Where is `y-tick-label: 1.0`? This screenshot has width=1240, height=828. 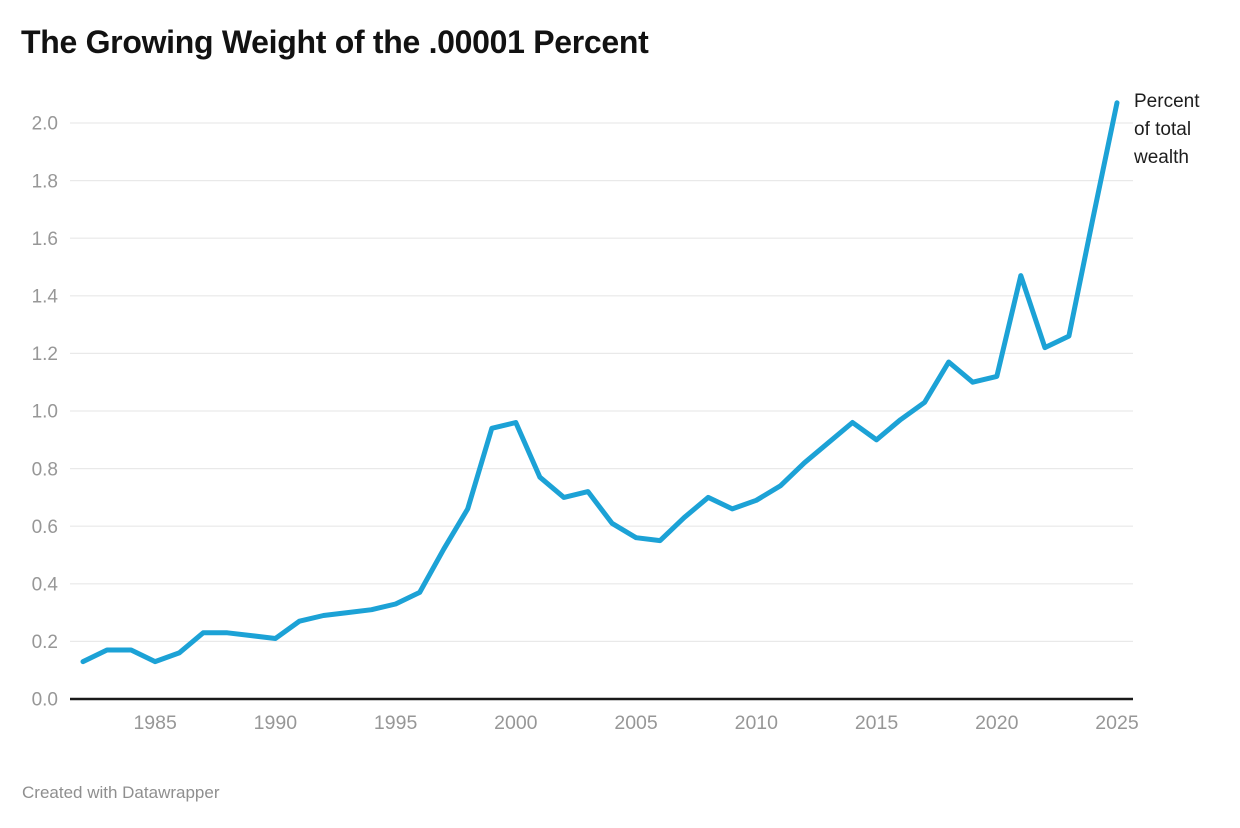 y-tick-label: 1.0 is located at coordinates (45, 412).